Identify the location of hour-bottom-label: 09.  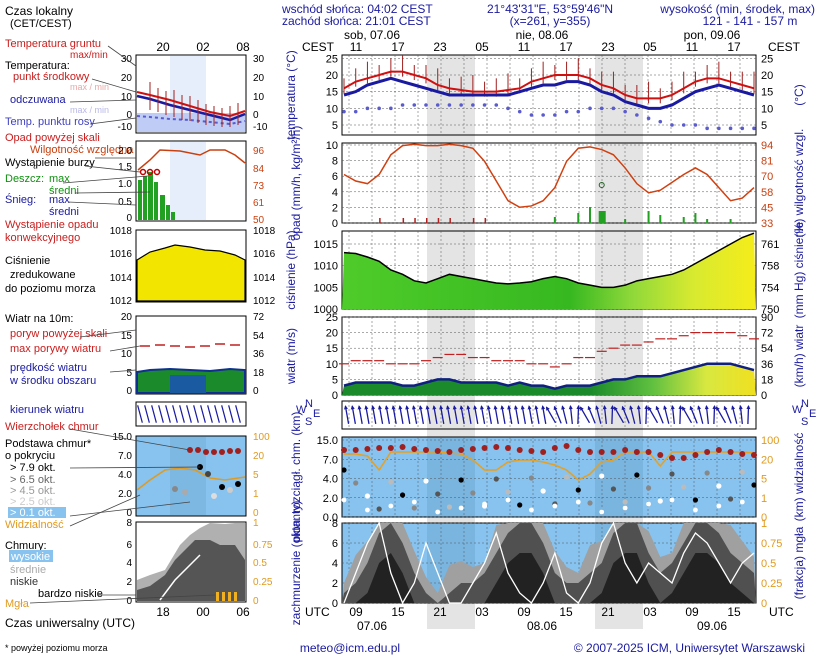
(524, 612).